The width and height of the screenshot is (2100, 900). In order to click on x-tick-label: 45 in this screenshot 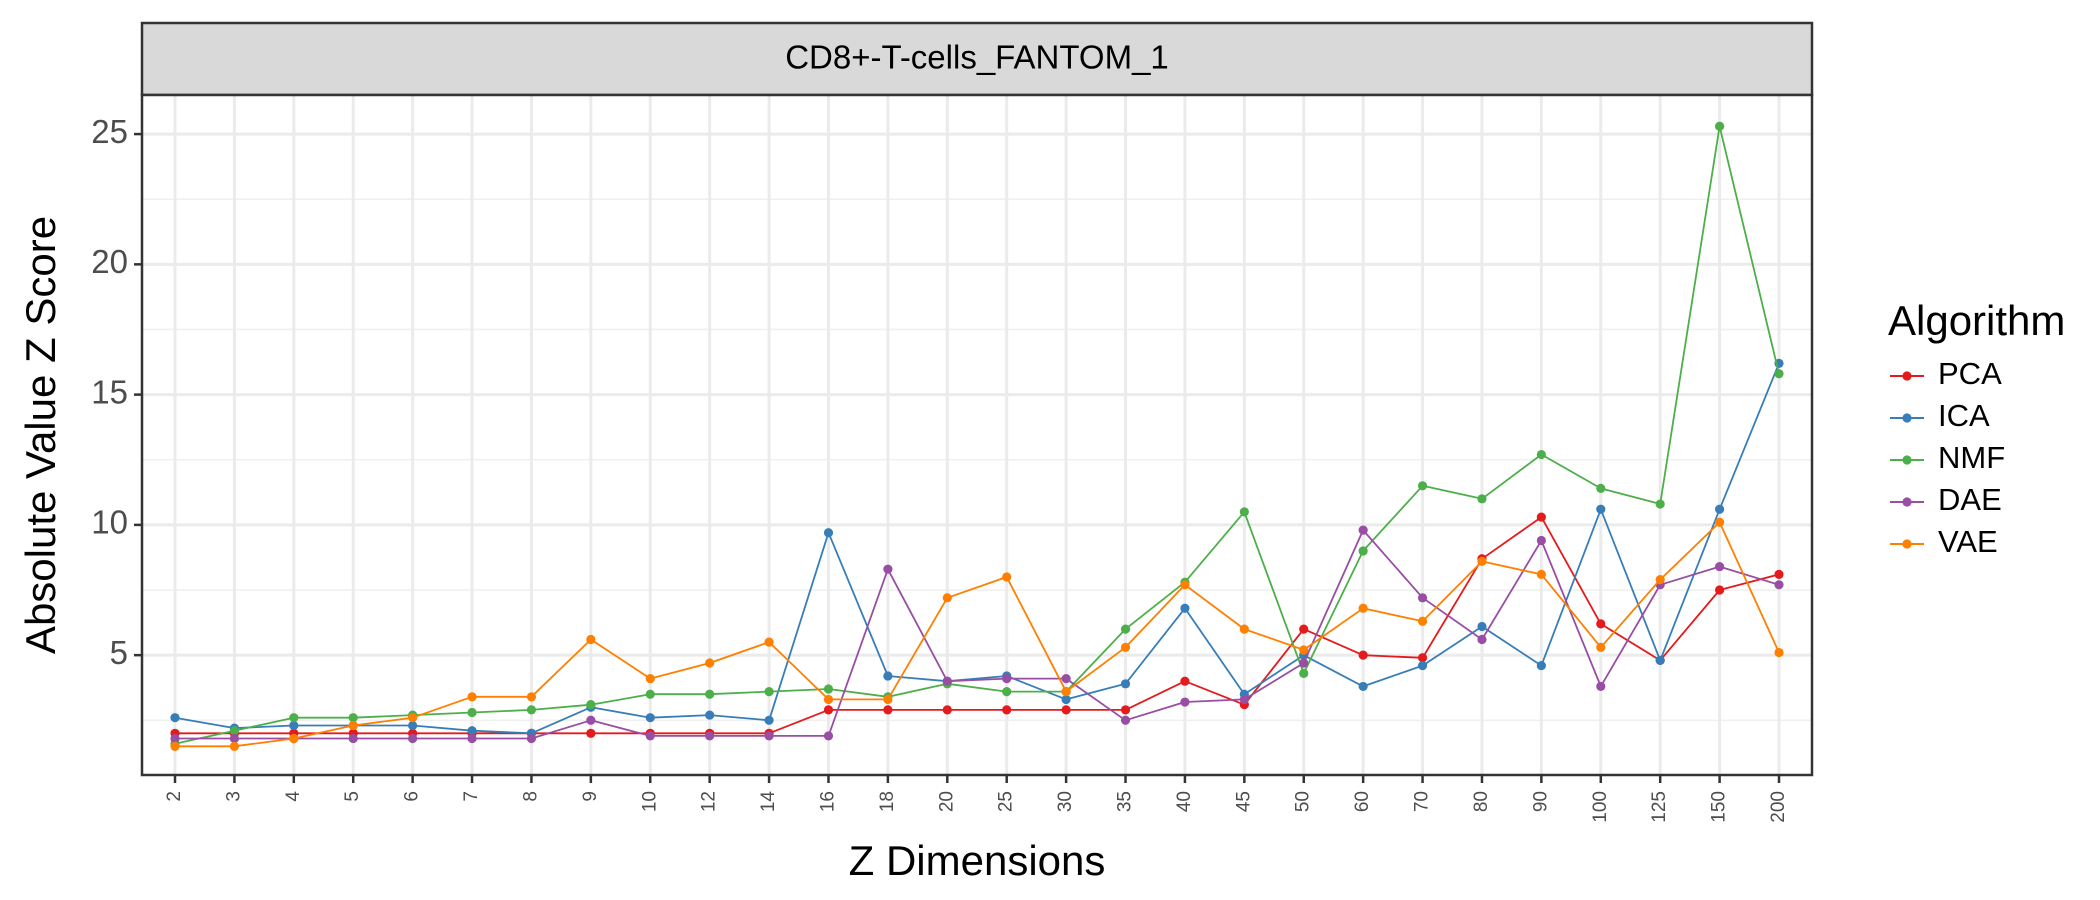, I will do `click(1243, 801)`.